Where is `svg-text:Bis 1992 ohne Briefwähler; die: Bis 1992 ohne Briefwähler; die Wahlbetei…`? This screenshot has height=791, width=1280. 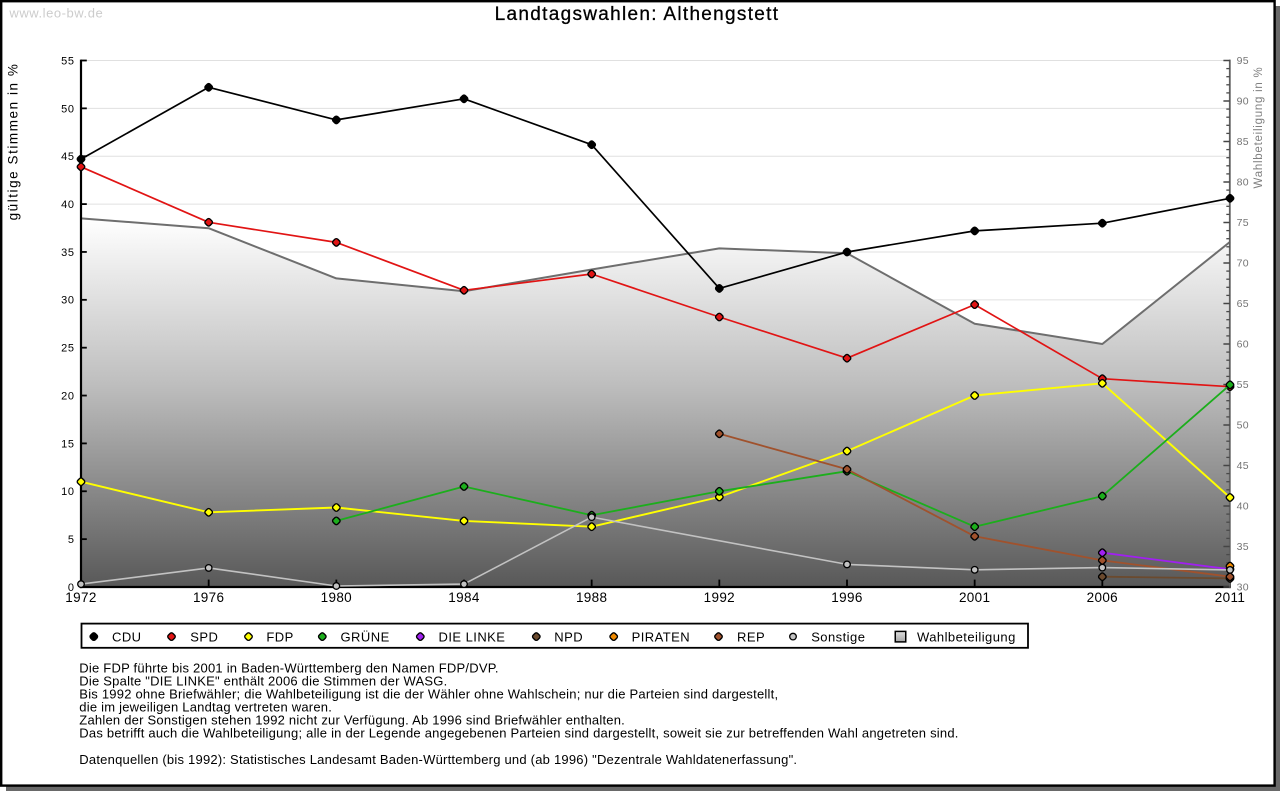
svg-text:Bis 1992 ohne Briefwähler; die: Bis 1992 ohne Briefwähler; die Wahlbetei… is located at coordinates (428, 694).